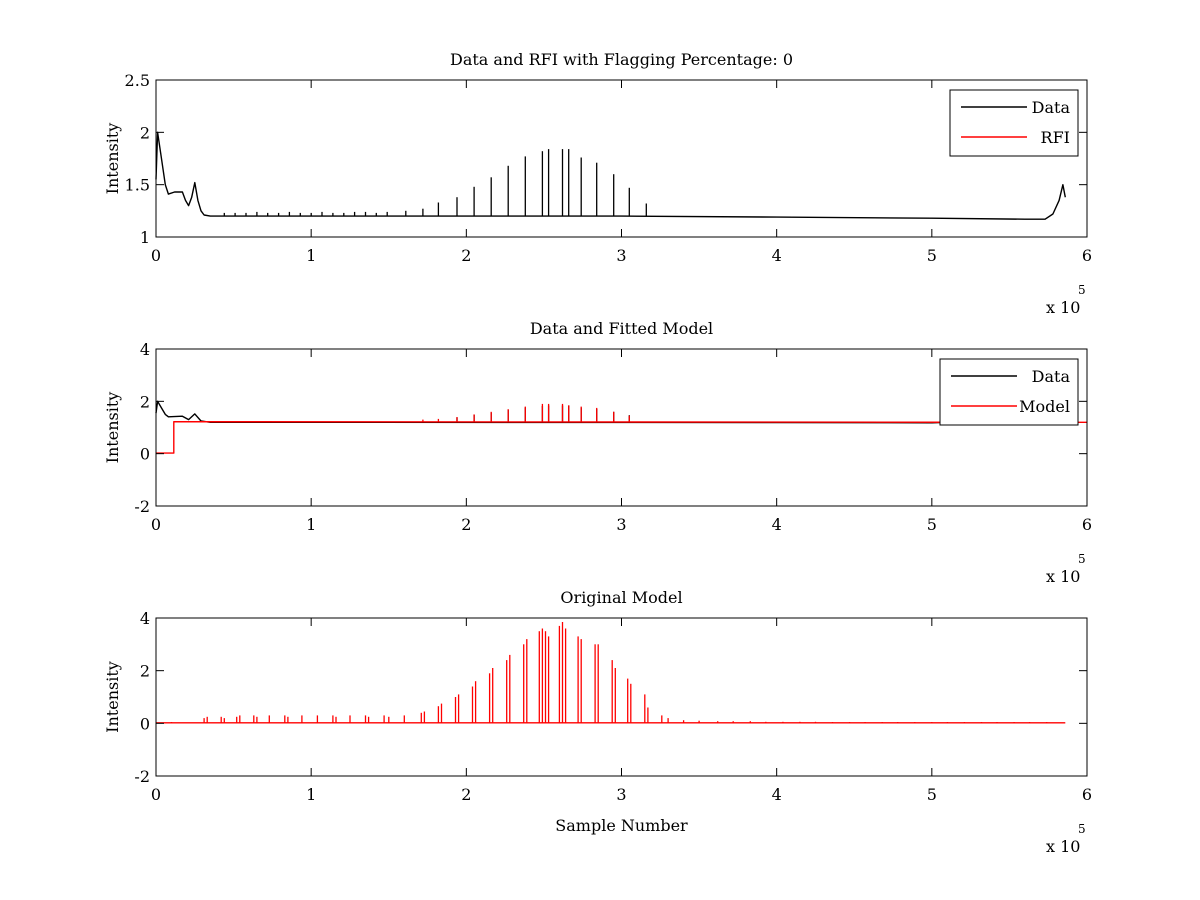 This screenshot has height=900, width=1200. Describe the element at coordinates (137, 185) in the screenshot. I see `y-tick-label: 1.5` at that location.